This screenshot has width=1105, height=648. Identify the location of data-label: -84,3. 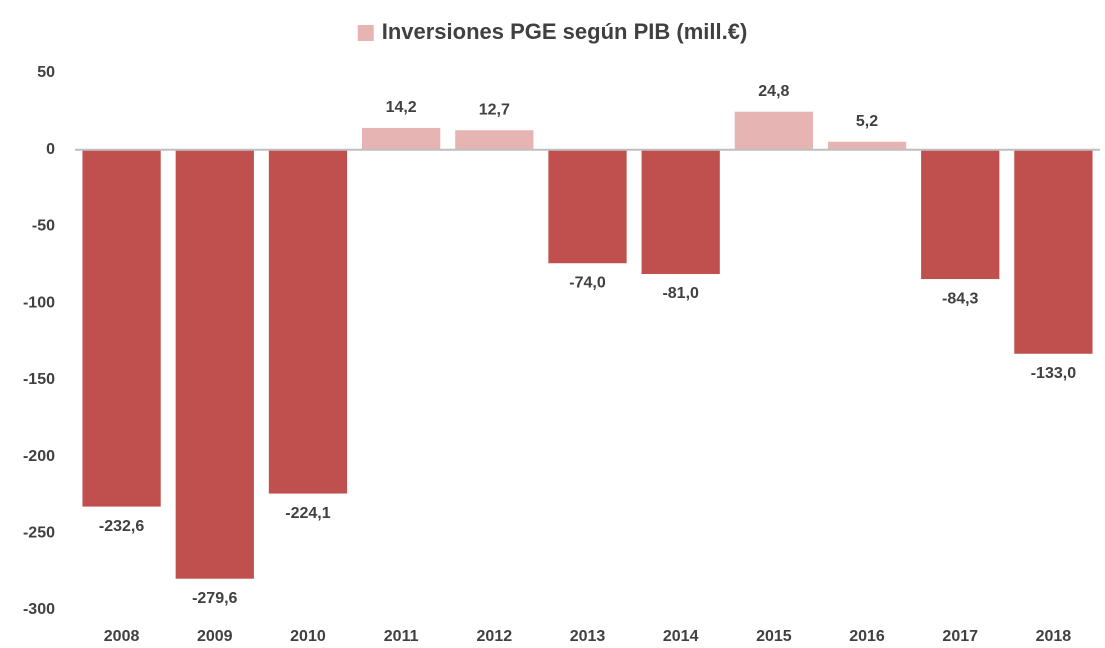
(960, 298).